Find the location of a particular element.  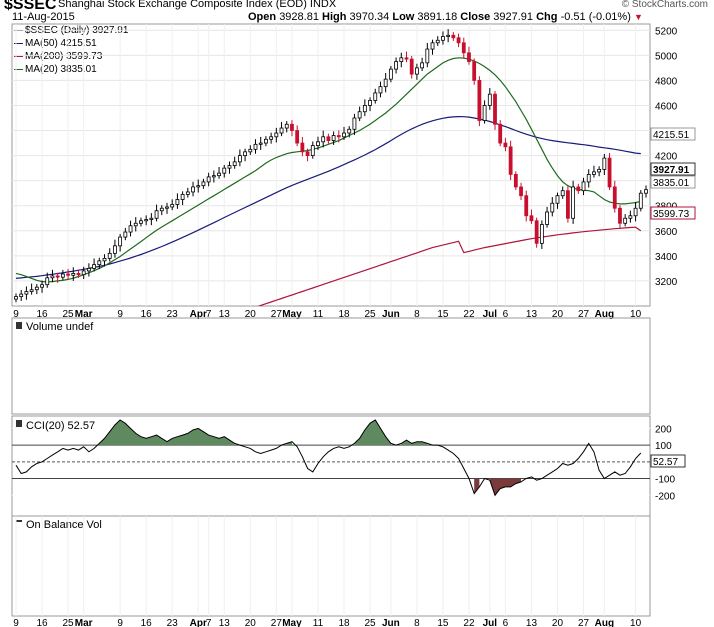

chg-value: -0.51 (-0.01%) is located at coordinates (595, 17).